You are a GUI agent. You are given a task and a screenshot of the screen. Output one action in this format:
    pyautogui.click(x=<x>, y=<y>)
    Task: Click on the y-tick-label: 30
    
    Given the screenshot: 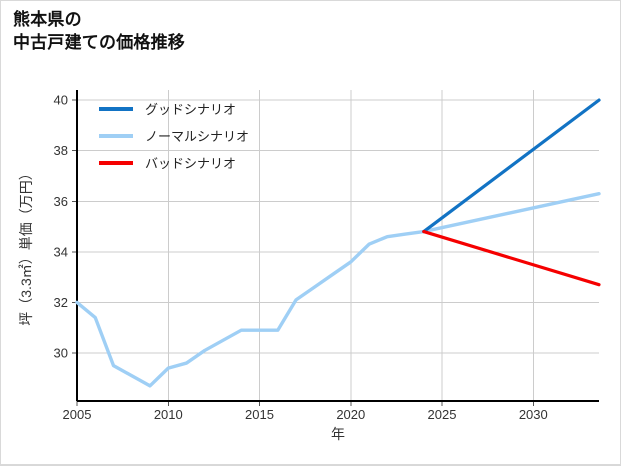 What is the action you would take?
    pyautogui.click(x=61, y=353)
    